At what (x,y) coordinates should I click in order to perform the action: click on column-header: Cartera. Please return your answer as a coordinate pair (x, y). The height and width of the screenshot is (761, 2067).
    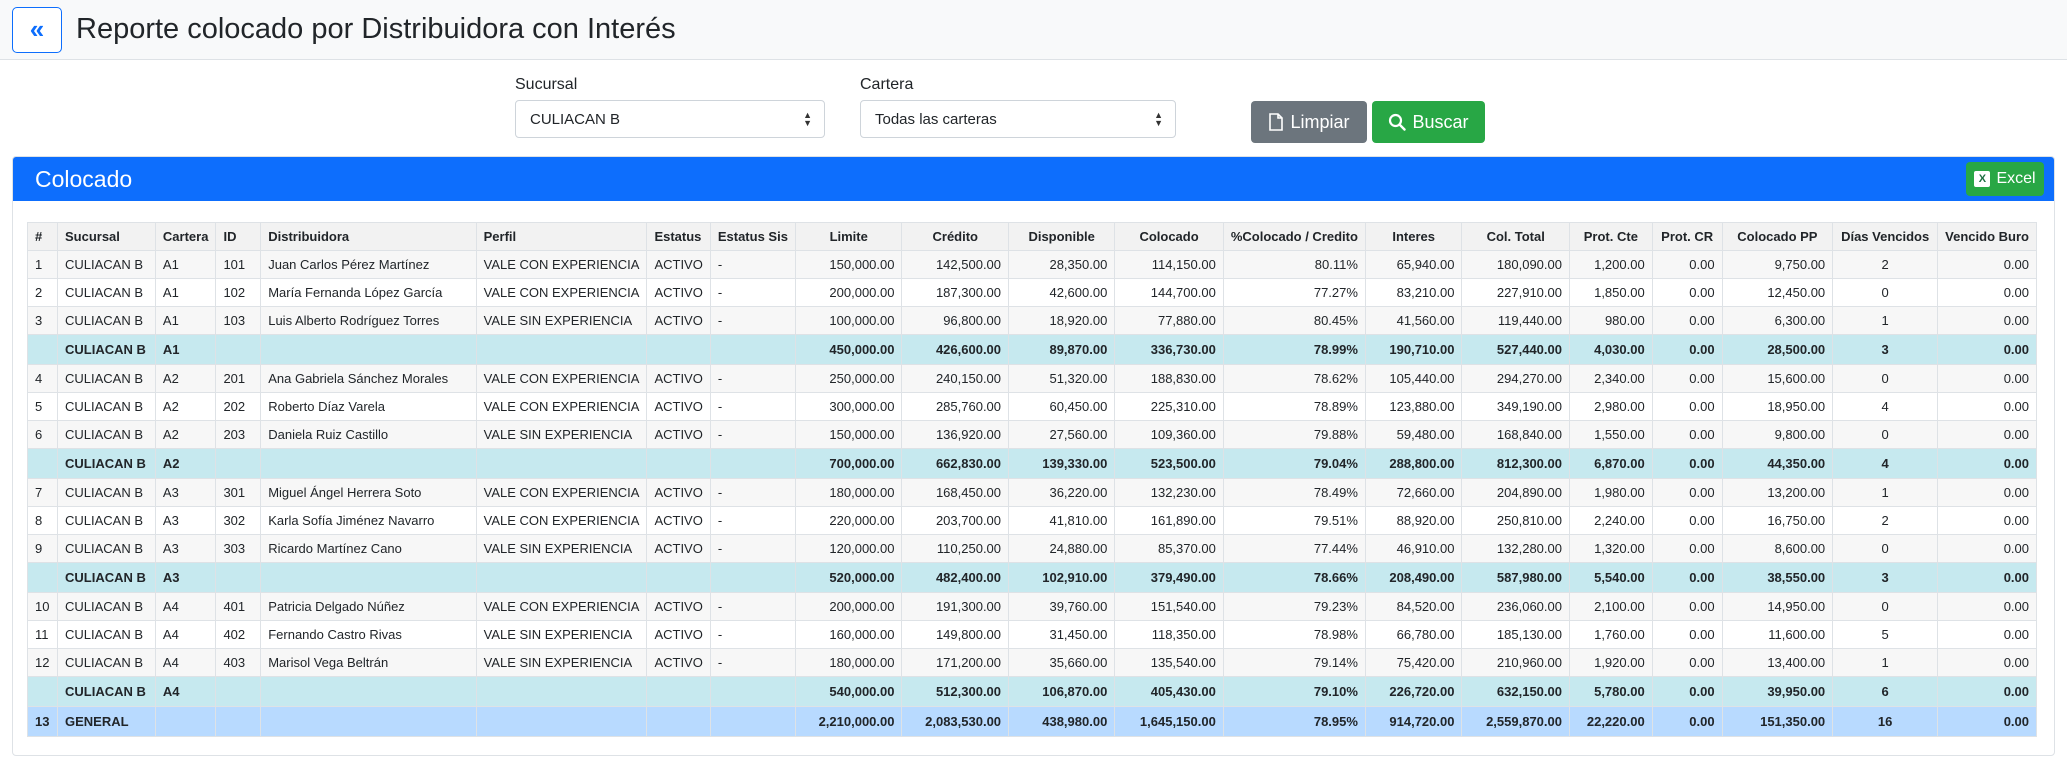
    Looking at the image, I should click on (185, 236).